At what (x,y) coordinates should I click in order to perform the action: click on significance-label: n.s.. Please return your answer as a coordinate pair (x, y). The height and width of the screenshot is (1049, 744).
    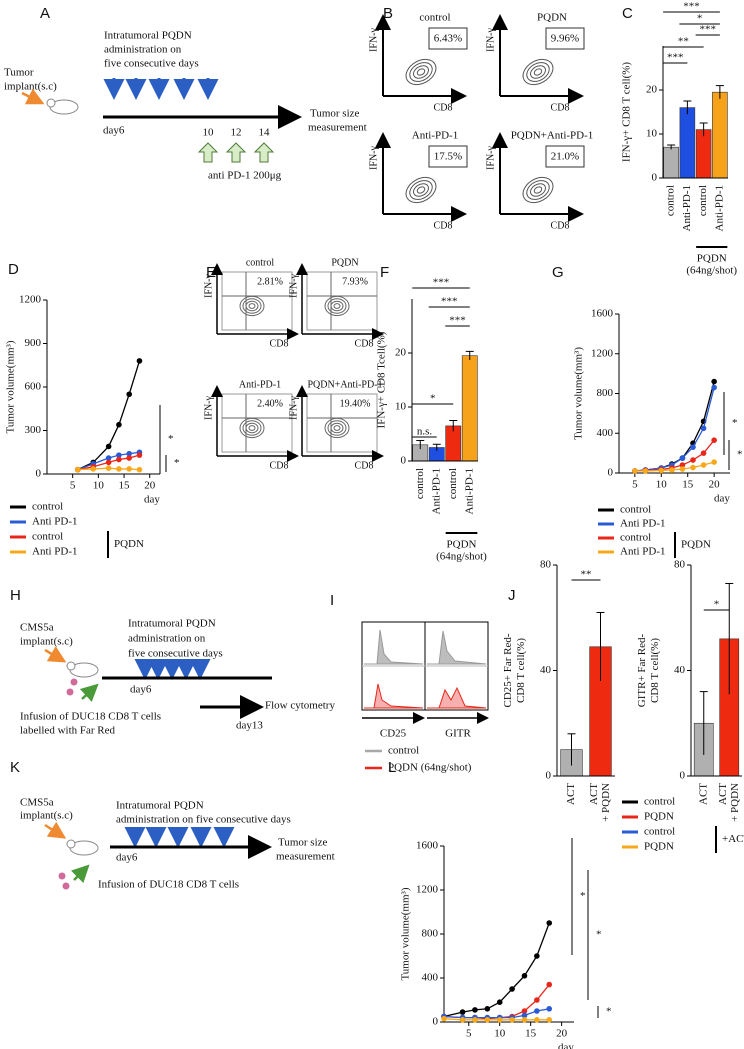
    Looking at the image, I should click on (425, 432).